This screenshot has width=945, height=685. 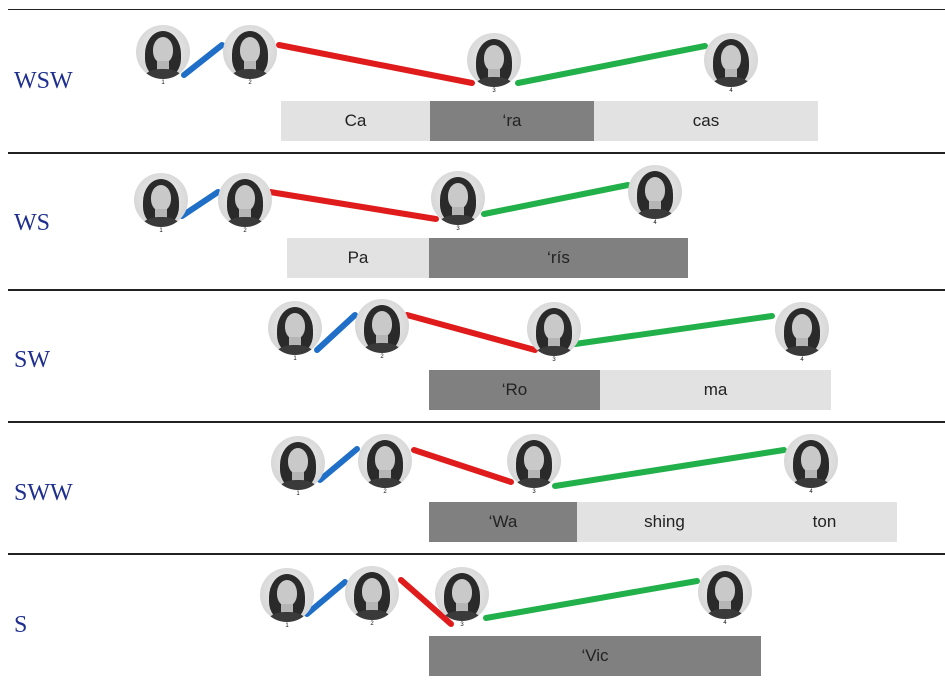 What do you see at coordinates (673, 330) in the screenshot?
I see `green-transition-line-sw` at bounding box center [673, 330].